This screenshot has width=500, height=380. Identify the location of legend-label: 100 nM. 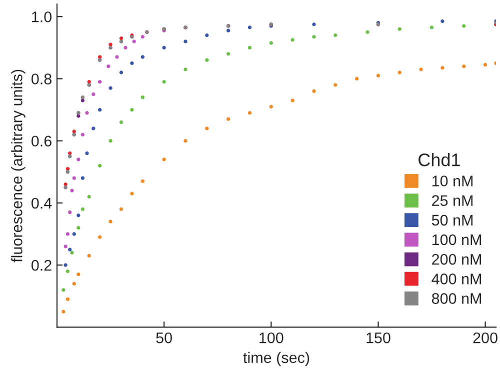
(456, 240).